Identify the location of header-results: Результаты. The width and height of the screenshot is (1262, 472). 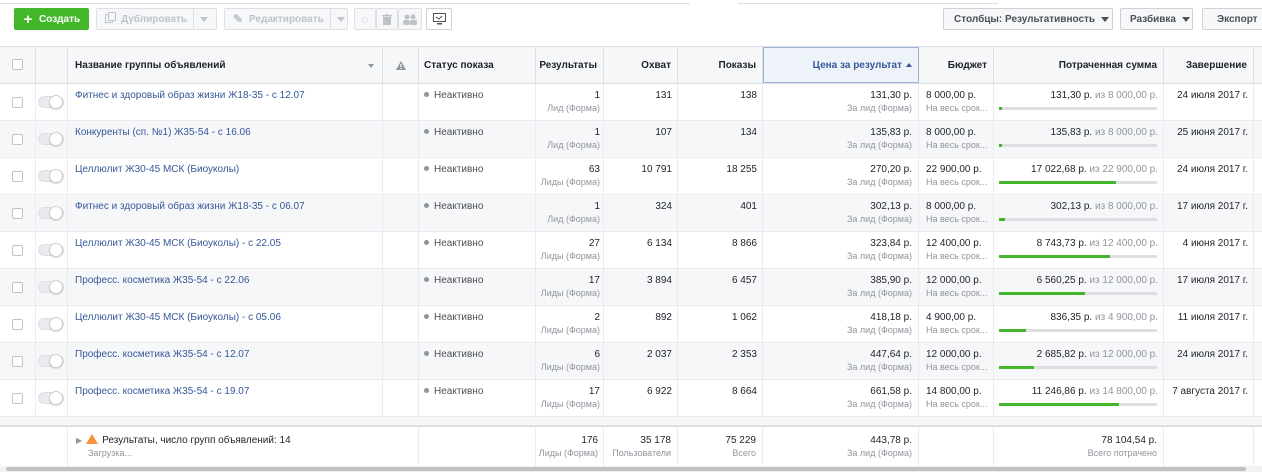
(570, 65).